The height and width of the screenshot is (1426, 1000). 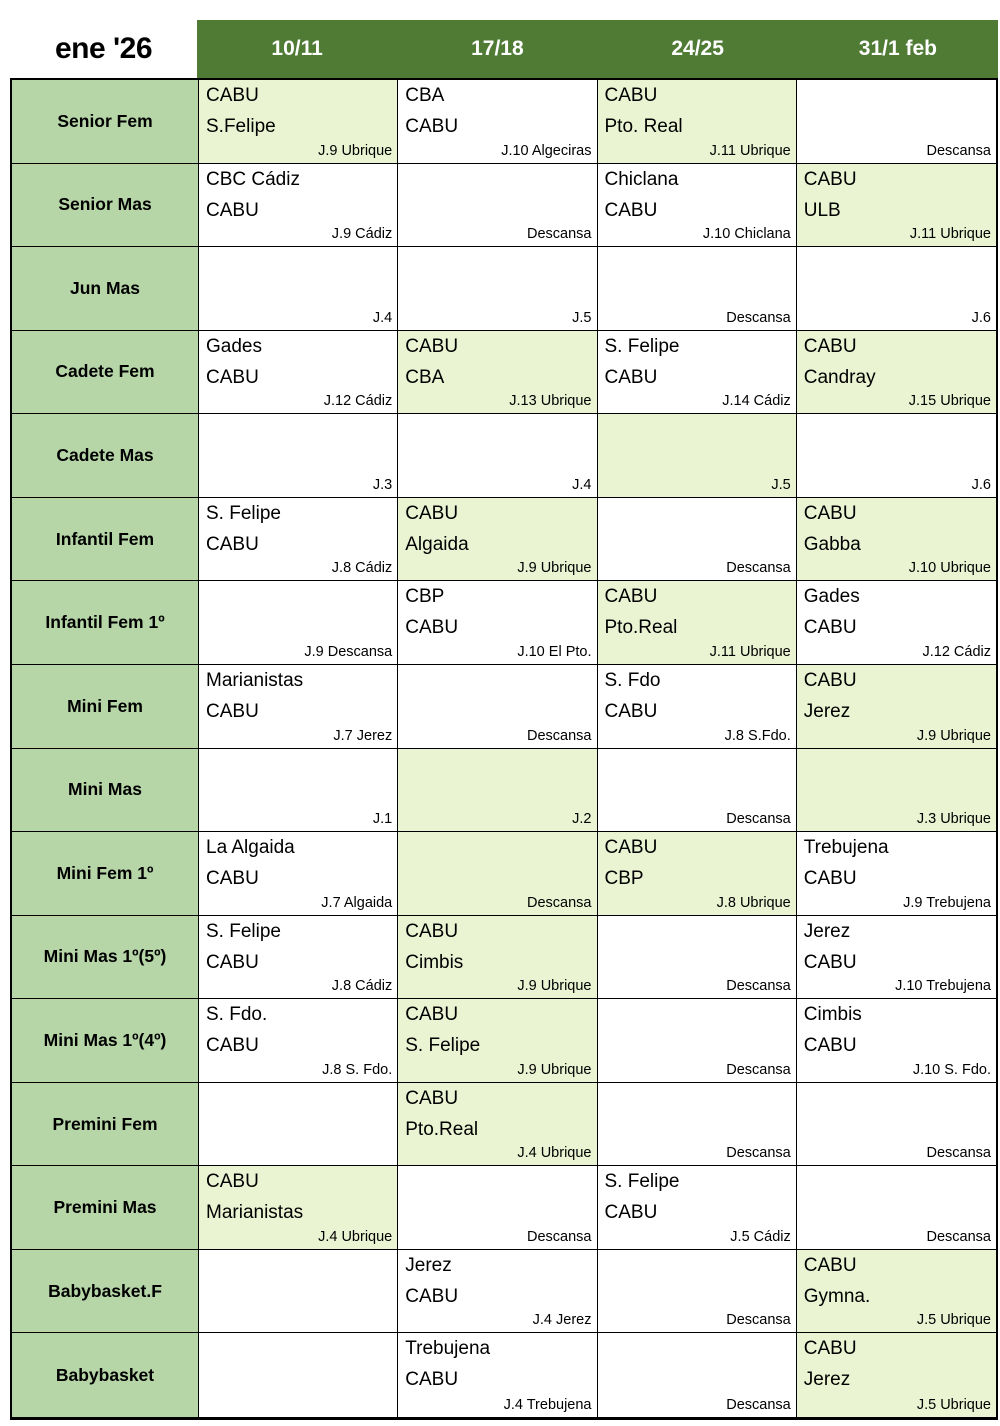 I want to click on team-name: Pto.Real, so click(x=641, y=628).